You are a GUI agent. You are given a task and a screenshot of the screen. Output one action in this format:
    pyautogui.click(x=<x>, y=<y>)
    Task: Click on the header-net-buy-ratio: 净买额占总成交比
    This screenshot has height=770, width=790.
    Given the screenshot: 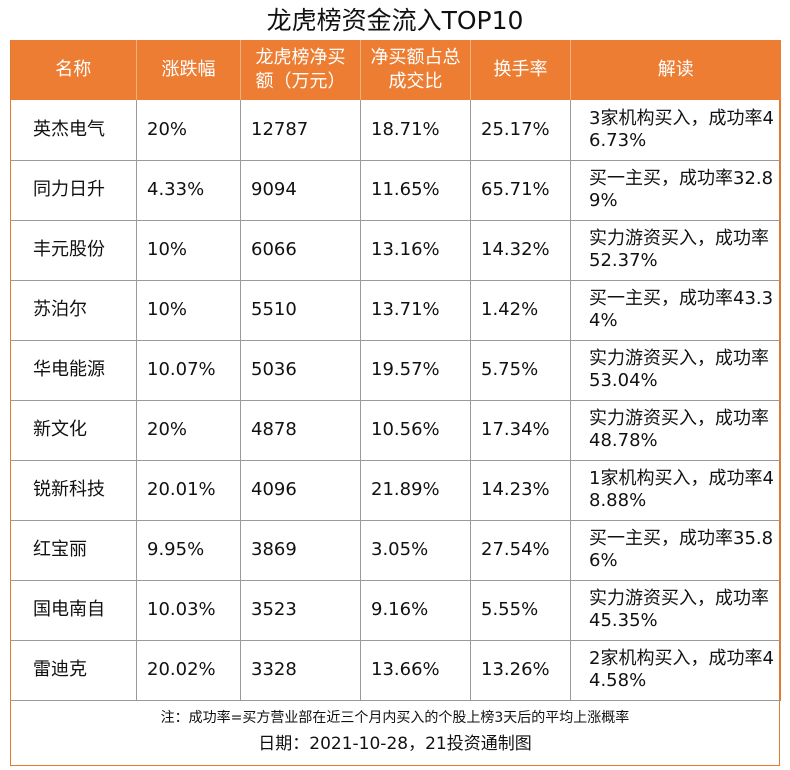 What is the action you would take?
    pyautogui.click(x=415, y=70)
    